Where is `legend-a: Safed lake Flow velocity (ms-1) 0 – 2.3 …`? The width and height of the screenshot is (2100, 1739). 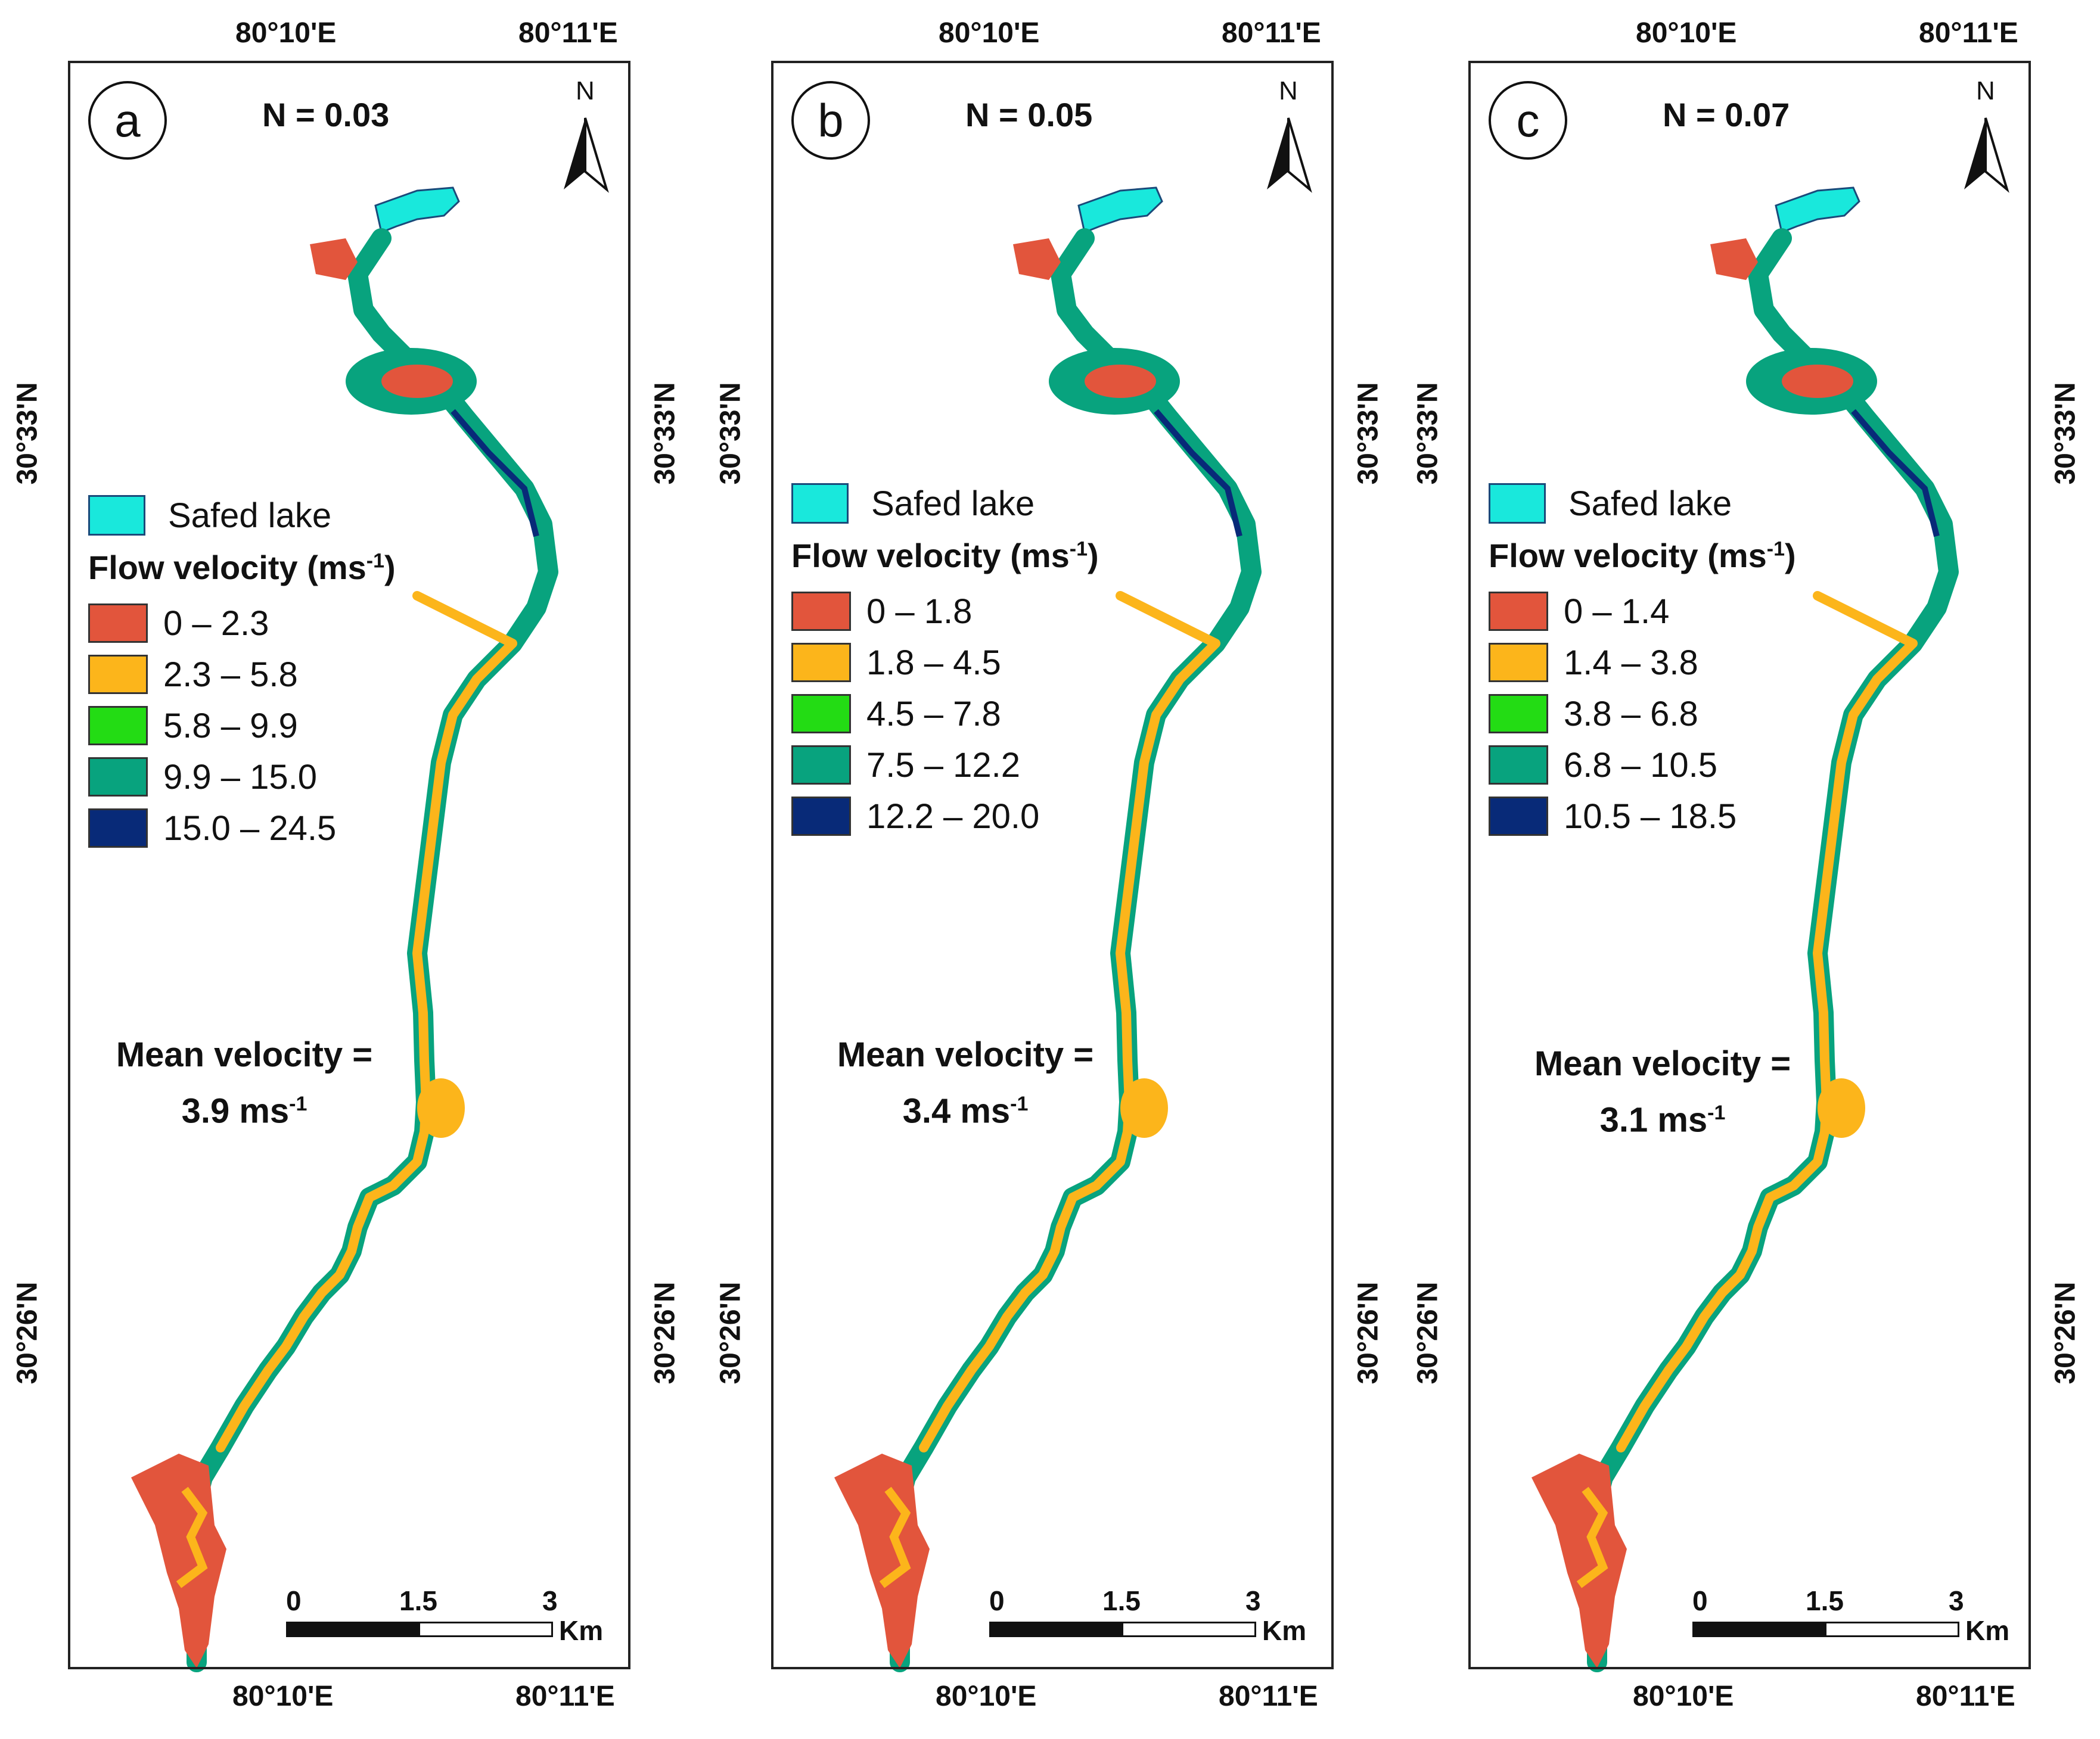
legend-a: Safed lake Flow velocity (ms-1) 0 – 2.3 … is located at coordinates (296, 671).